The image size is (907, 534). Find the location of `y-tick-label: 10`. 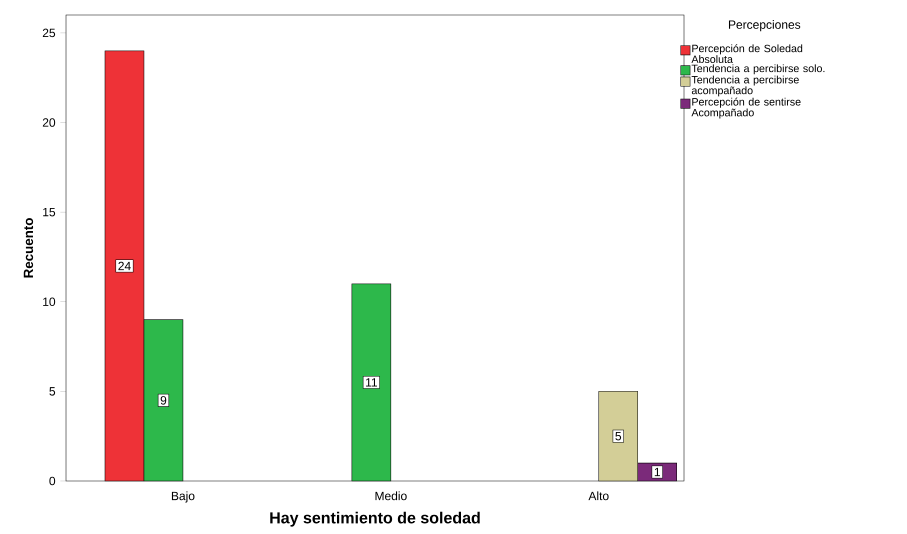

y-tick-label: 10 is located at coordinates (49, 302).